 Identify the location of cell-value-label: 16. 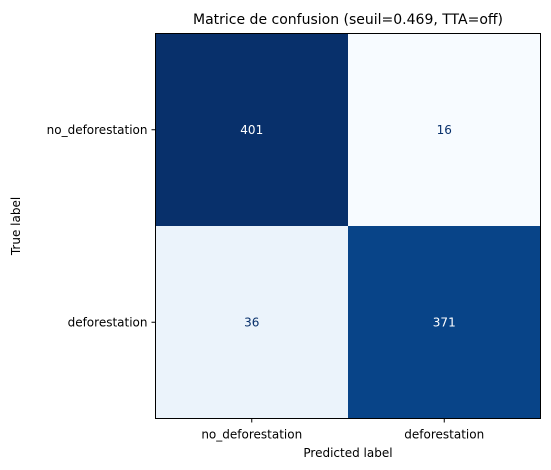
(444, 130).